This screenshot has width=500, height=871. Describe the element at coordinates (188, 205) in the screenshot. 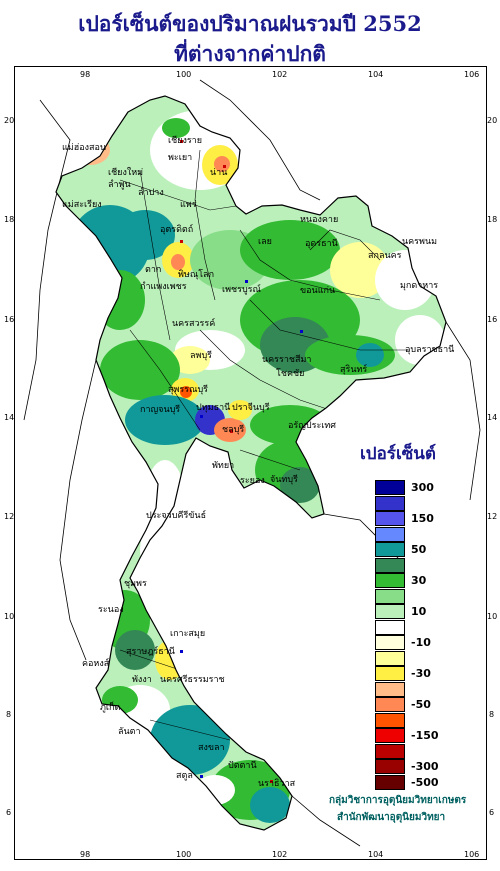

I see `place-label: แพร่` at that location.